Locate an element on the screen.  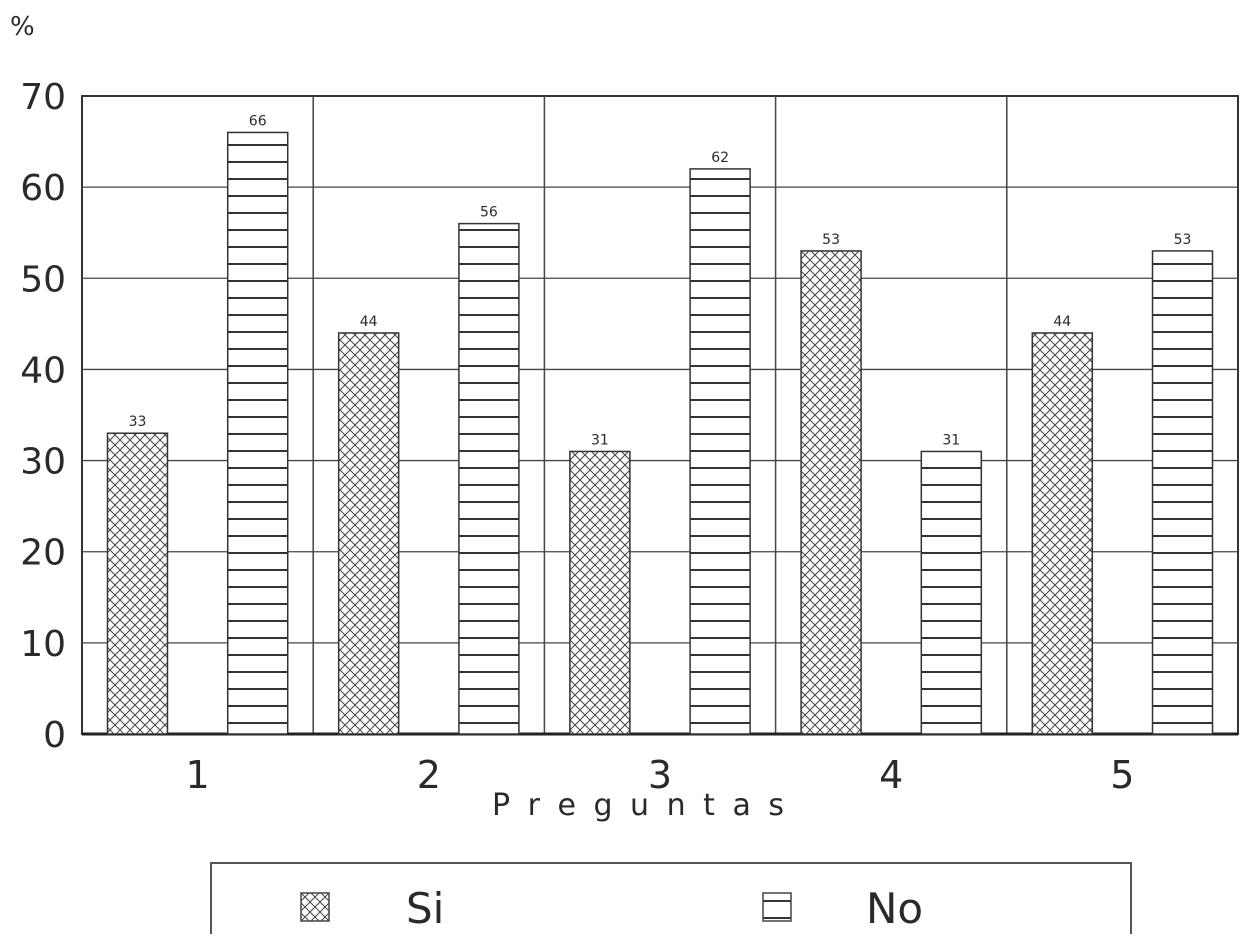
y-axis-unit-label: % is located at coordinates (22, 27).